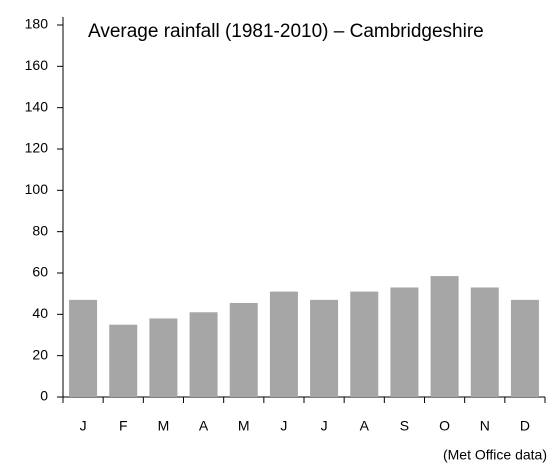  Describe the element at coordinates (37, 24) in the screenshot. I see `y-tick-label: 180` at that location.